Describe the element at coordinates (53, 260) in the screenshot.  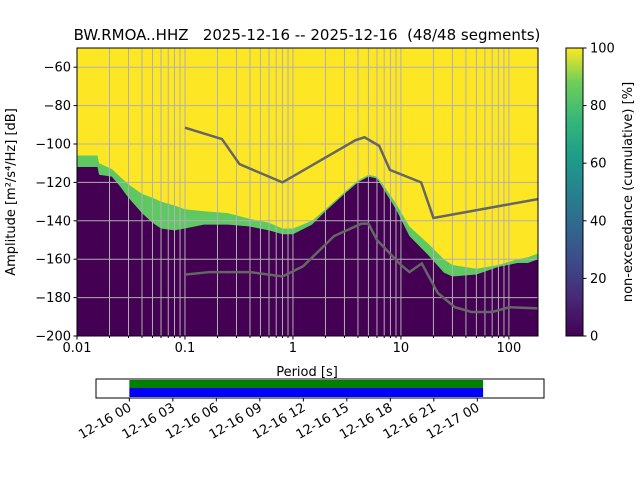
I see `y-tick-label: −160` at that location.